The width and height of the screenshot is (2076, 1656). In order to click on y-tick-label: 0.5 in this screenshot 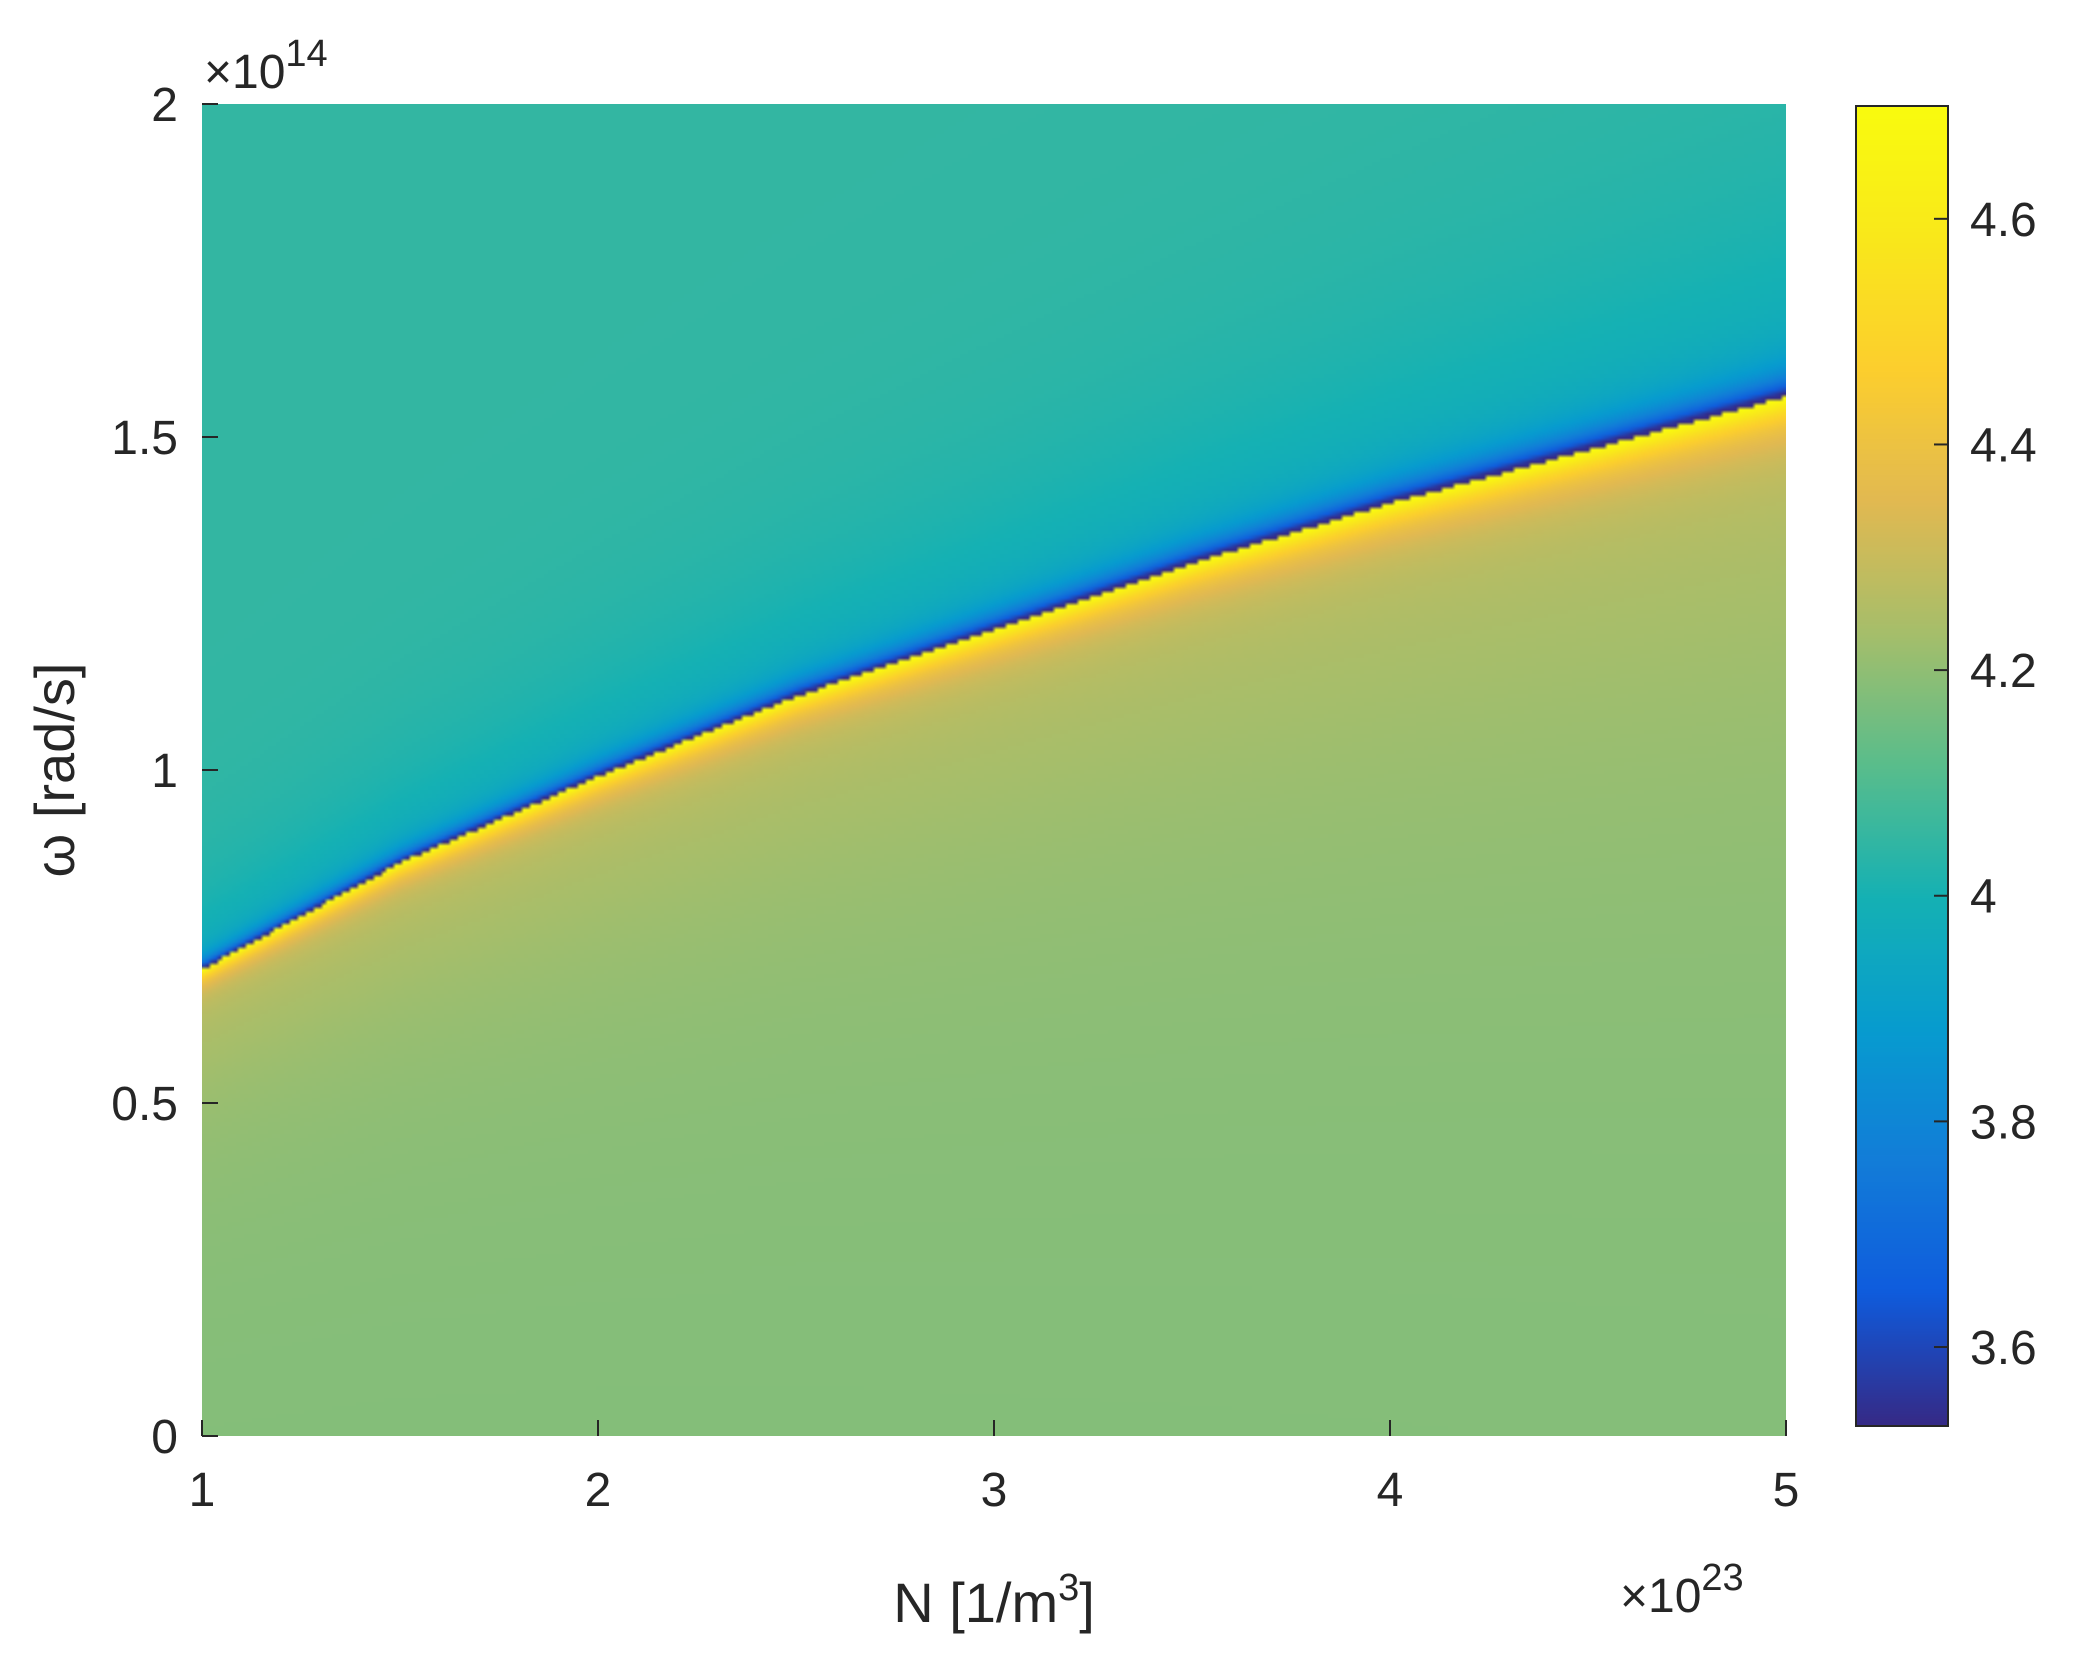, I will do `click(144, 1104)`.